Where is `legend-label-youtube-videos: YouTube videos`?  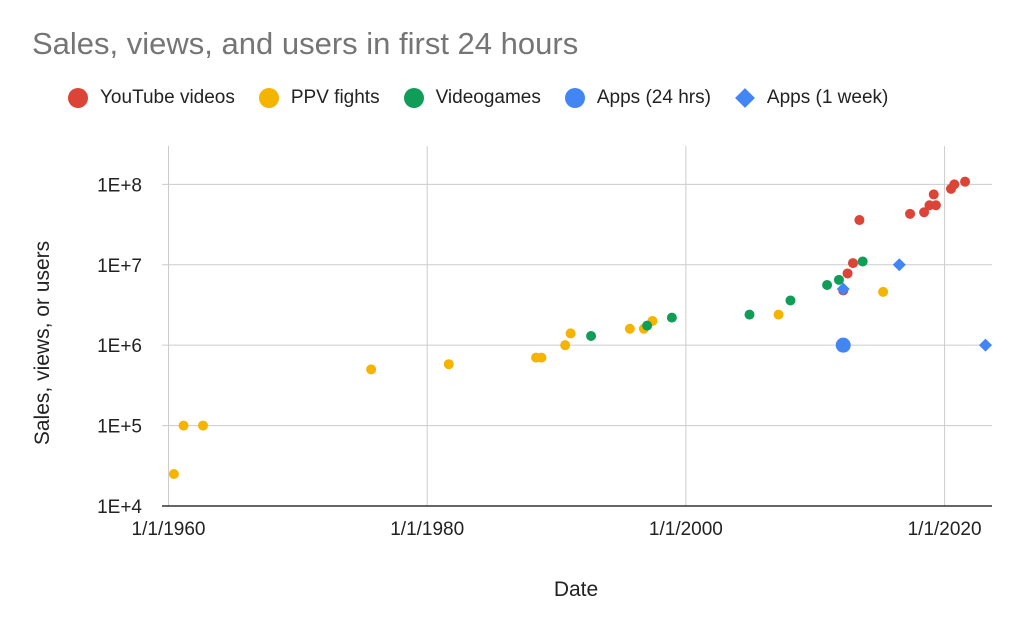
legend-label-youtube-videos: YouTube videos is located at coordinates (167, 97).